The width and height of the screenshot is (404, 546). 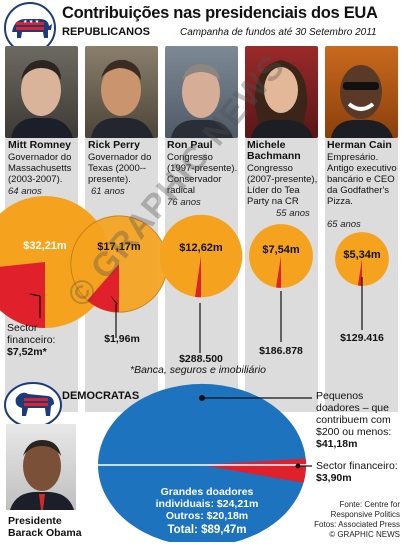 What do you see at coordinates (31, 334) in the screenshot?
I see `sector-label-text: Sector financeiro:` at bounding box center [31, 334].